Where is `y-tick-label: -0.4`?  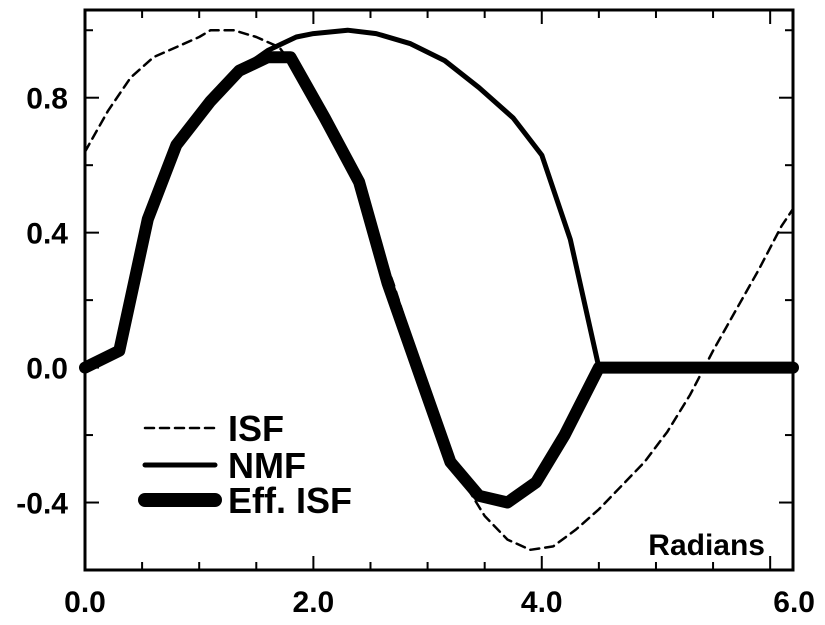
y-tick-label: -0.4 is located at coordinates (42, 504).